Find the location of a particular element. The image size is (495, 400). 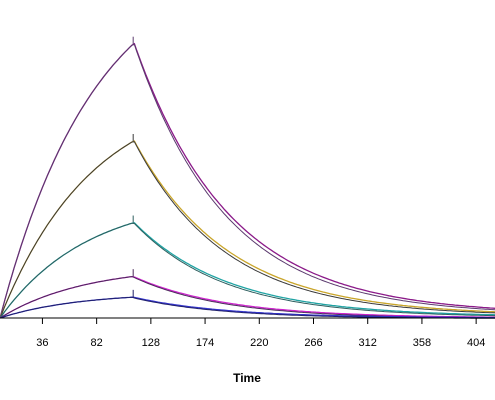

x-tick-label: 174 is located at coordinates (205, 343).